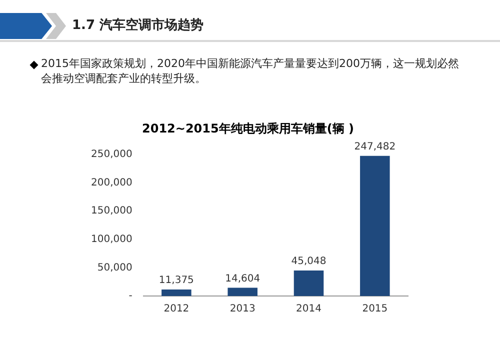  I want to click on x-tick-label: 2013, so click(243, 309).